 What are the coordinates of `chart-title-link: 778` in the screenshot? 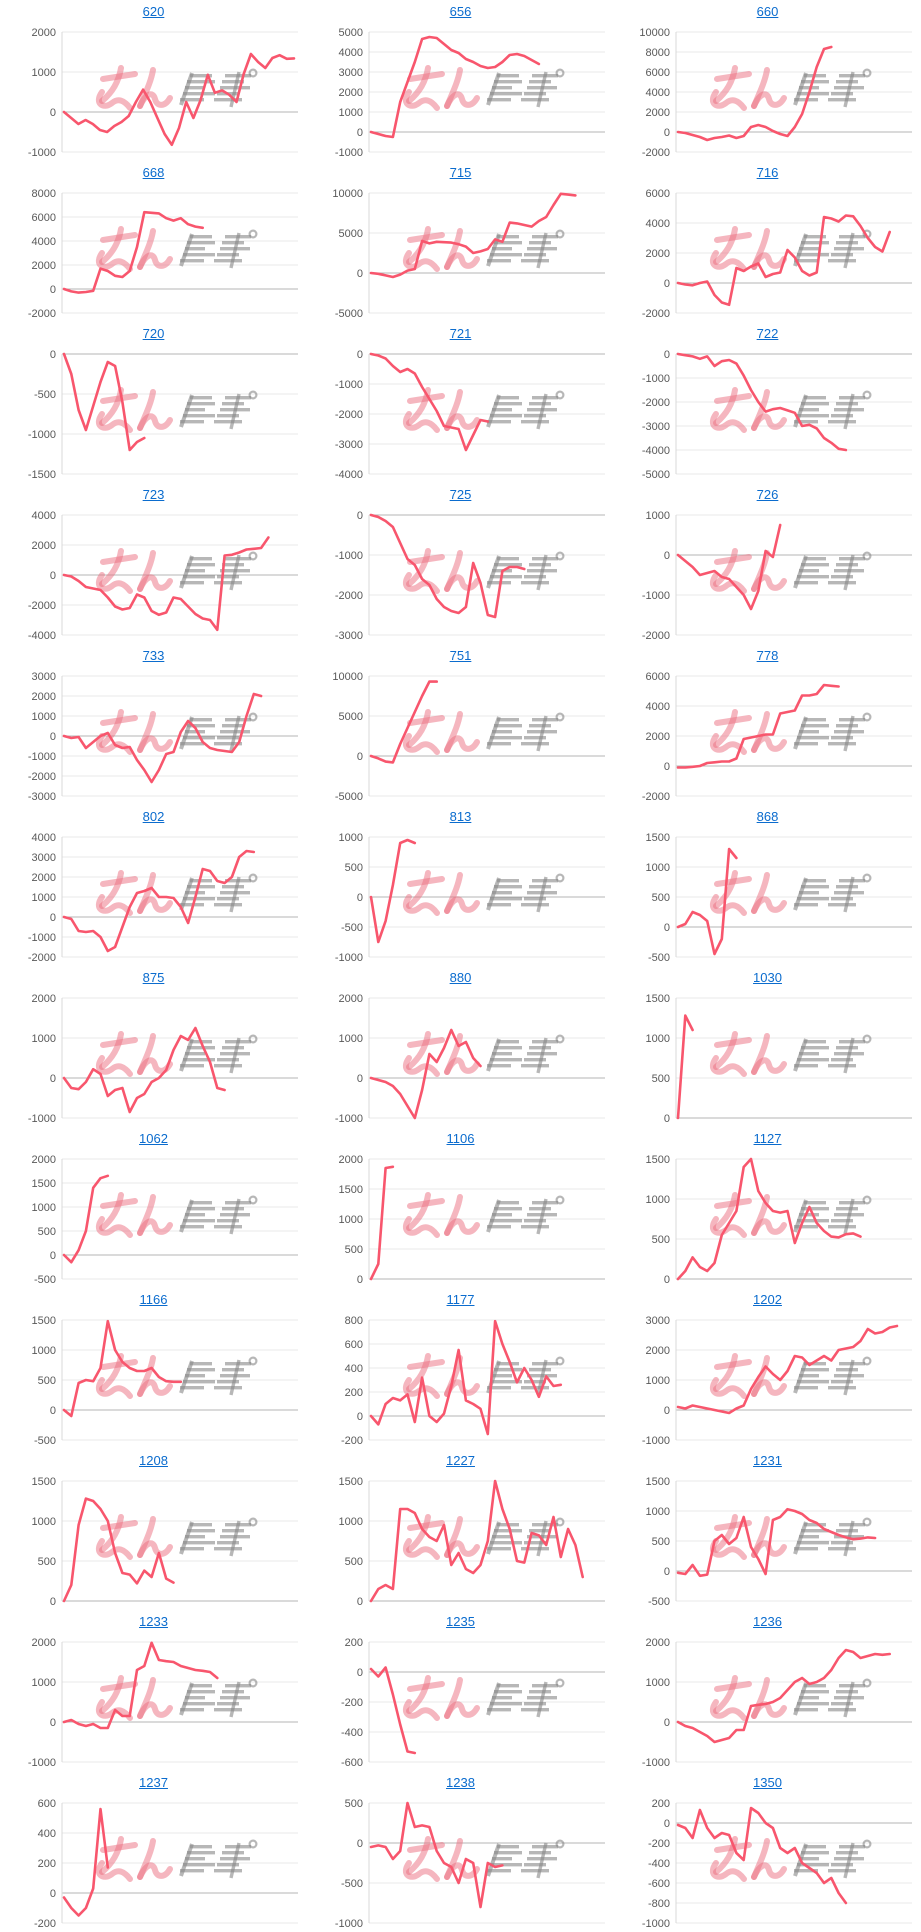 It's located at (767, 655).